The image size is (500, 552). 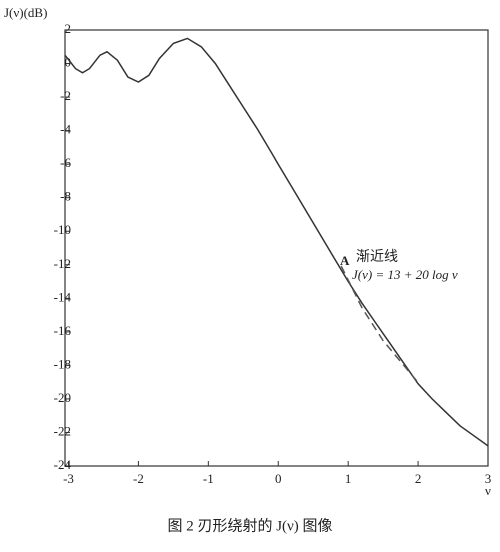 I want to click on x-tick-label: 2, so click(x=418, y=478).